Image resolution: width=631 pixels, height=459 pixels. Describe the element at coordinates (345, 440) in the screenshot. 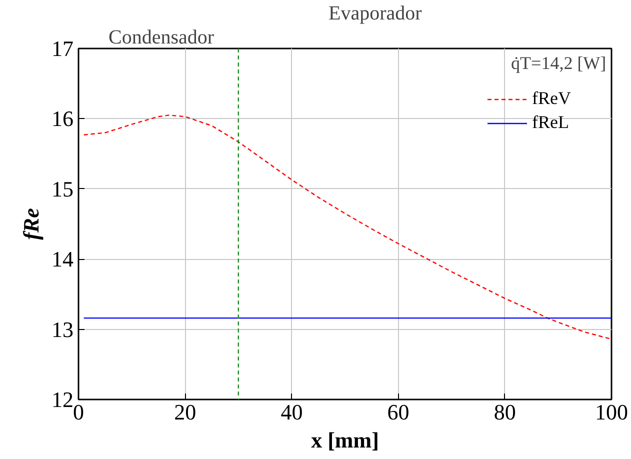

I see `x-axis-title: x [mm]` at that location.